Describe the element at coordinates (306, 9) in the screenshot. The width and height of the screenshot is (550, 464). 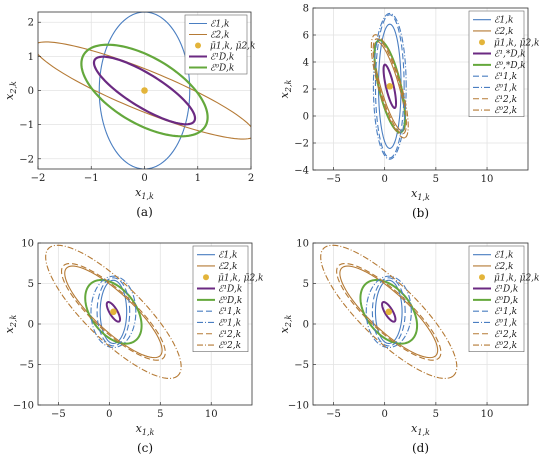
I see `y-tick-label: 8` at that location.